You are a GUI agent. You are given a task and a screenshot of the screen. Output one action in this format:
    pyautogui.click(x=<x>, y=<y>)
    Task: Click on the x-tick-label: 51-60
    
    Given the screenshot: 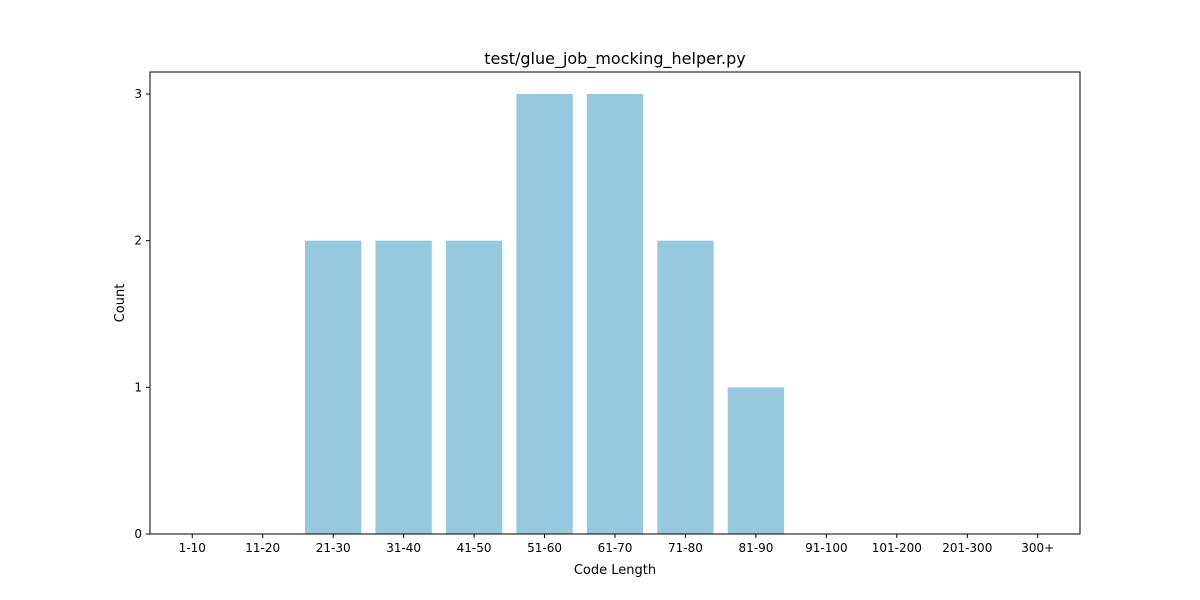 What is the action you would take?
    pyautogui.click(x=544, y=548)
    